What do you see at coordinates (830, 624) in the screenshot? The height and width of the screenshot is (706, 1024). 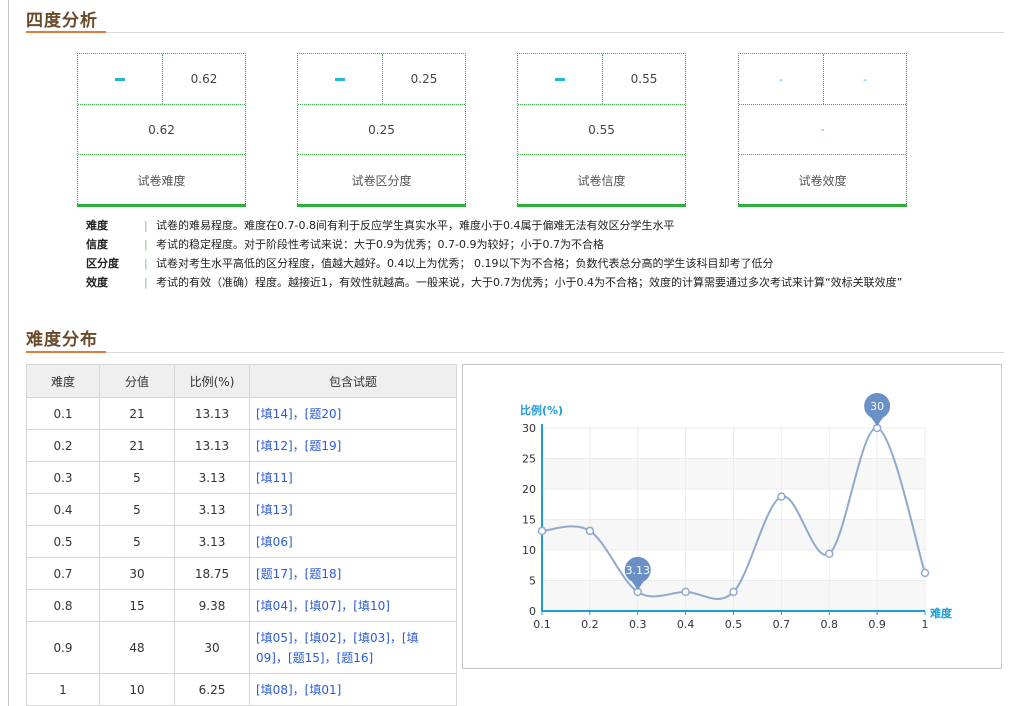 I see `x-tick-label: 0.8` at bounding box center [830, 624].